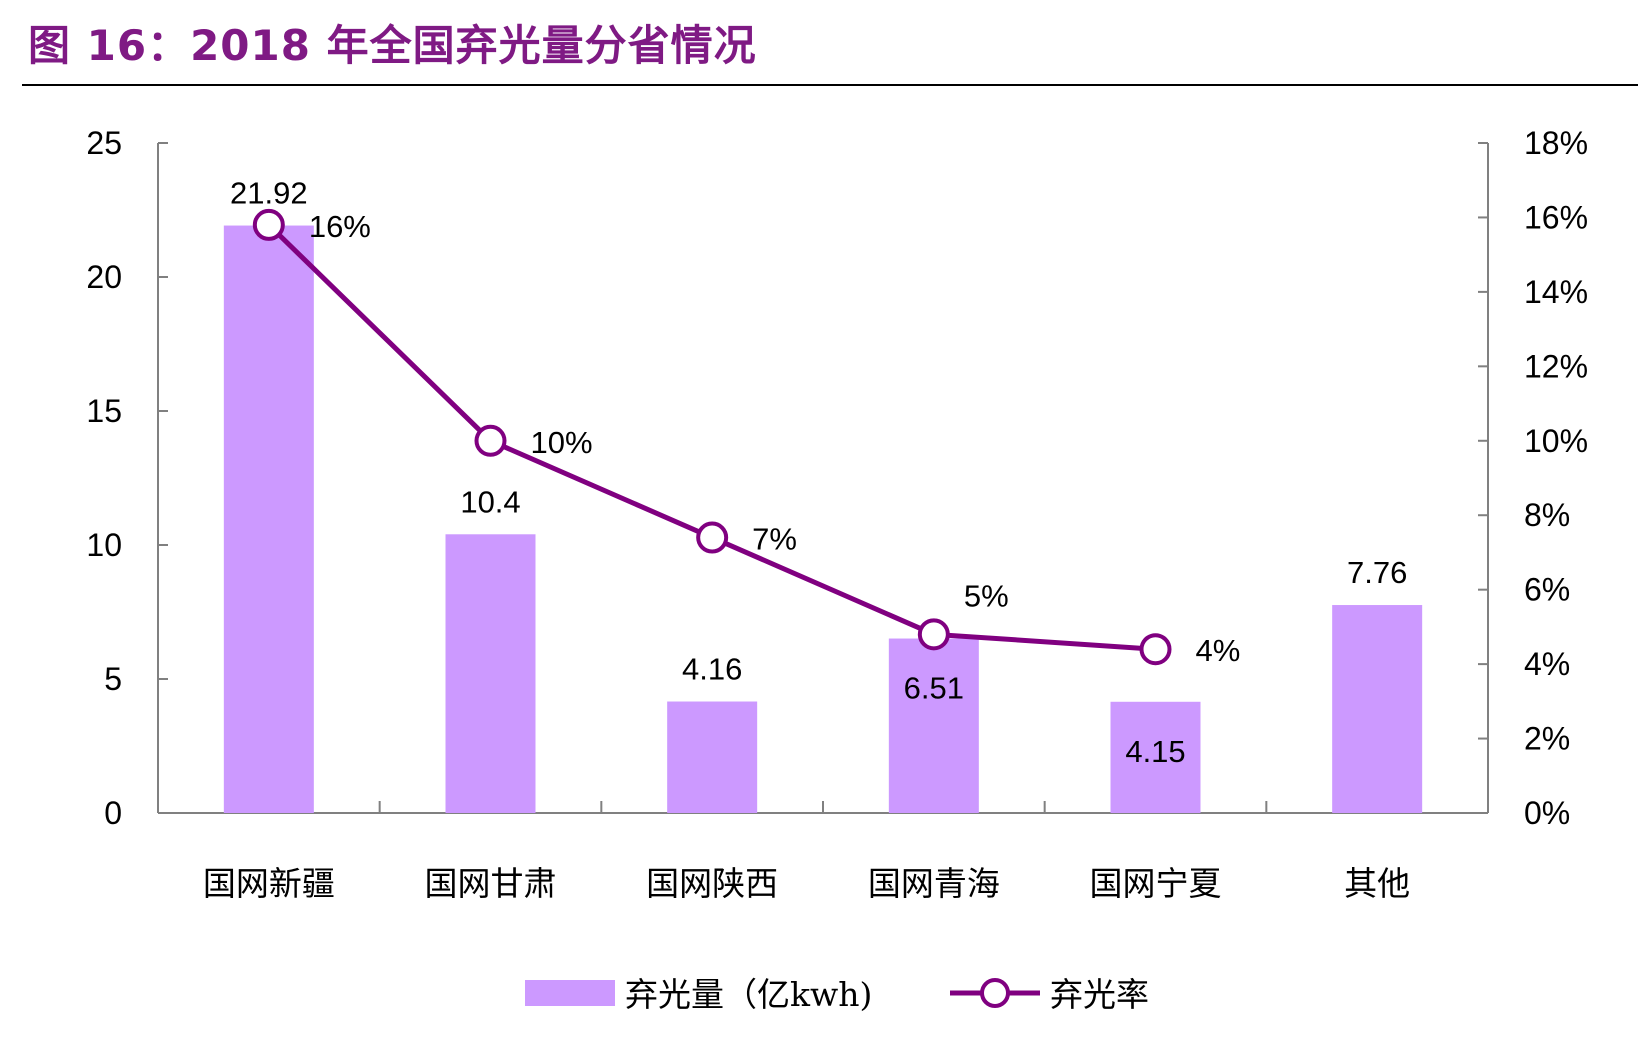 This screenshot has width=1638, height=1048. Describe the element at coordinates (774, 539) in the screenshot. I see `rate-data-label: 7%` at that location.